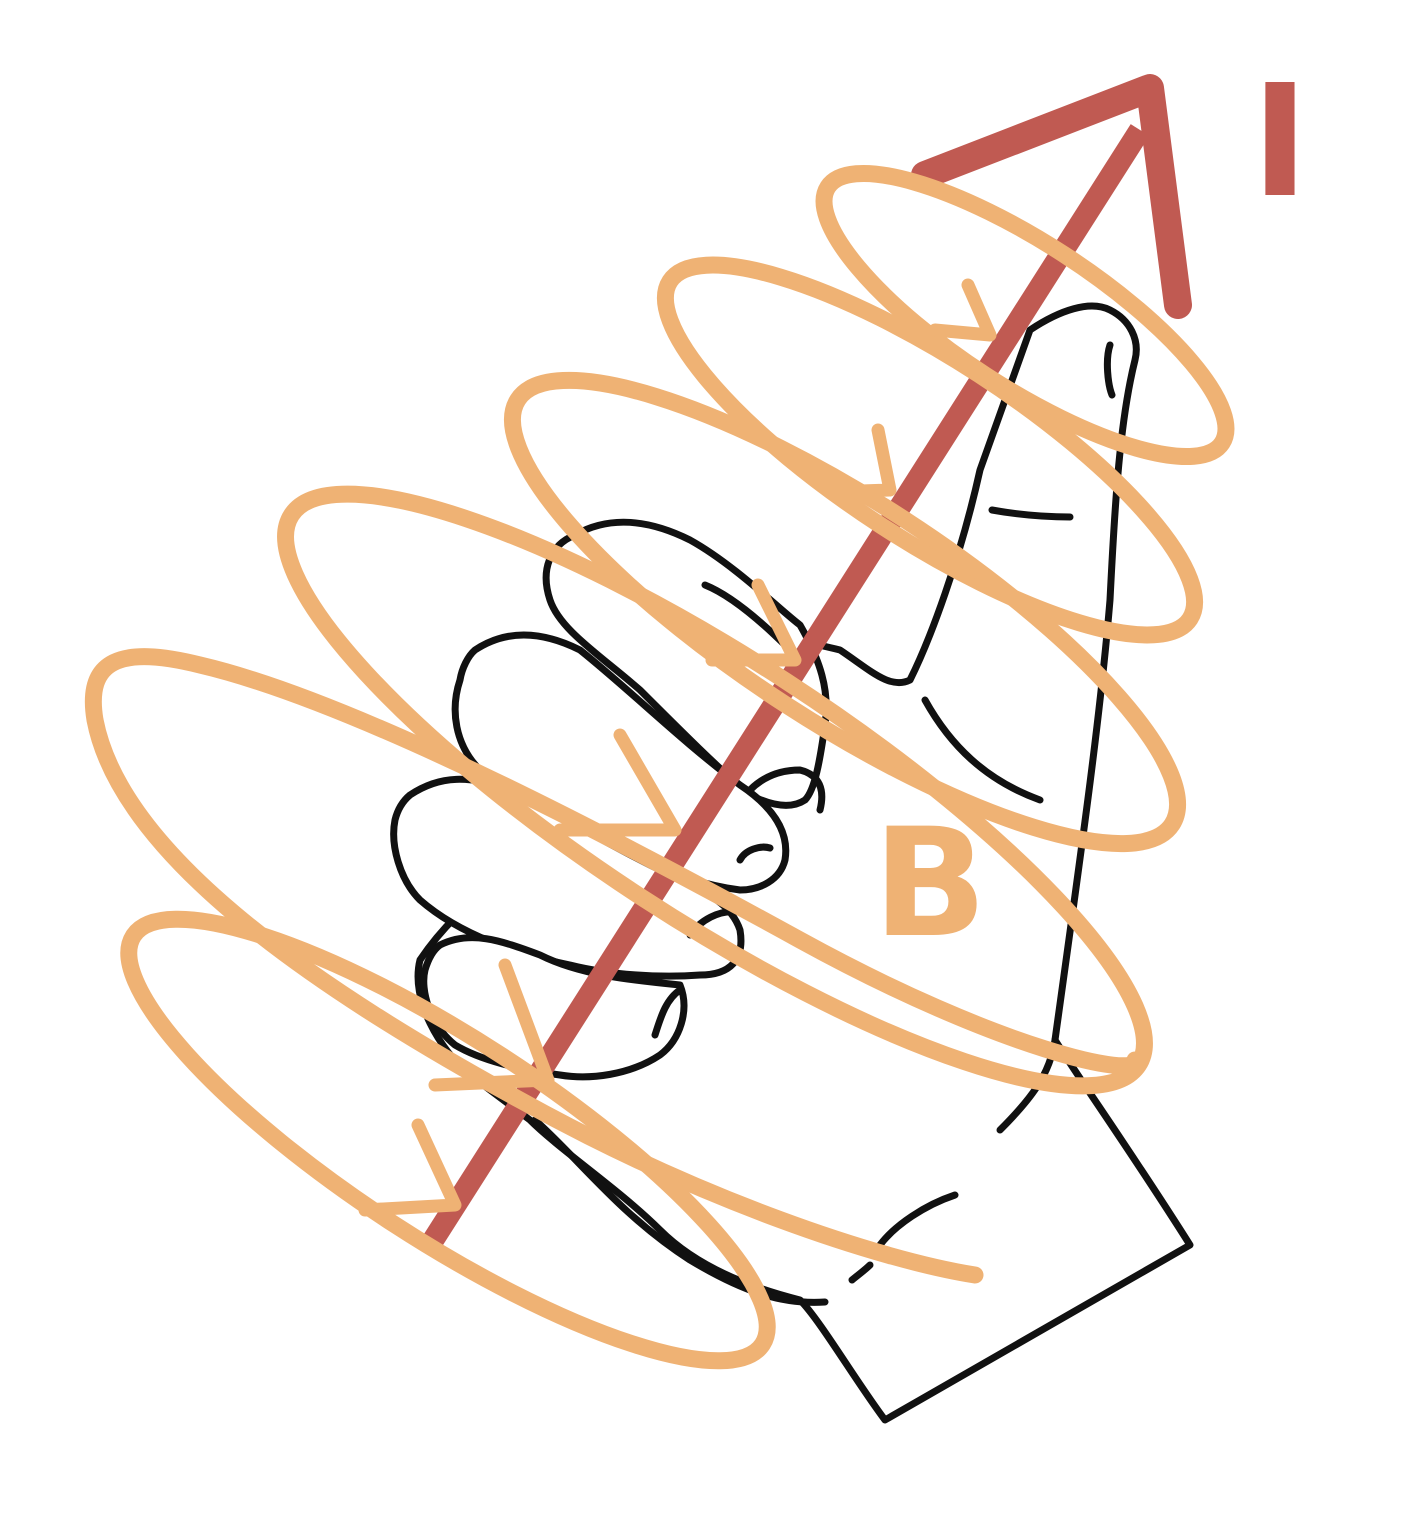 The width and height of the screenshot is (1425, 1513). I want to click on current-arrow-head, so click(1051, 196).